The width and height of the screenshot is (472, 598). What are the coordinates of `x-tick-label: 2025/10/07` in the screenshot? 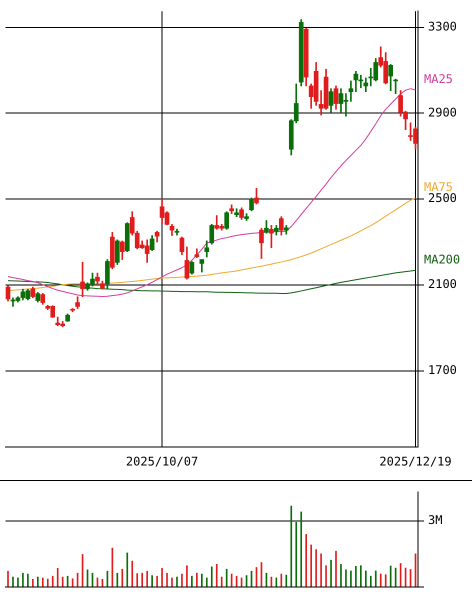 It's located at (162, 461).